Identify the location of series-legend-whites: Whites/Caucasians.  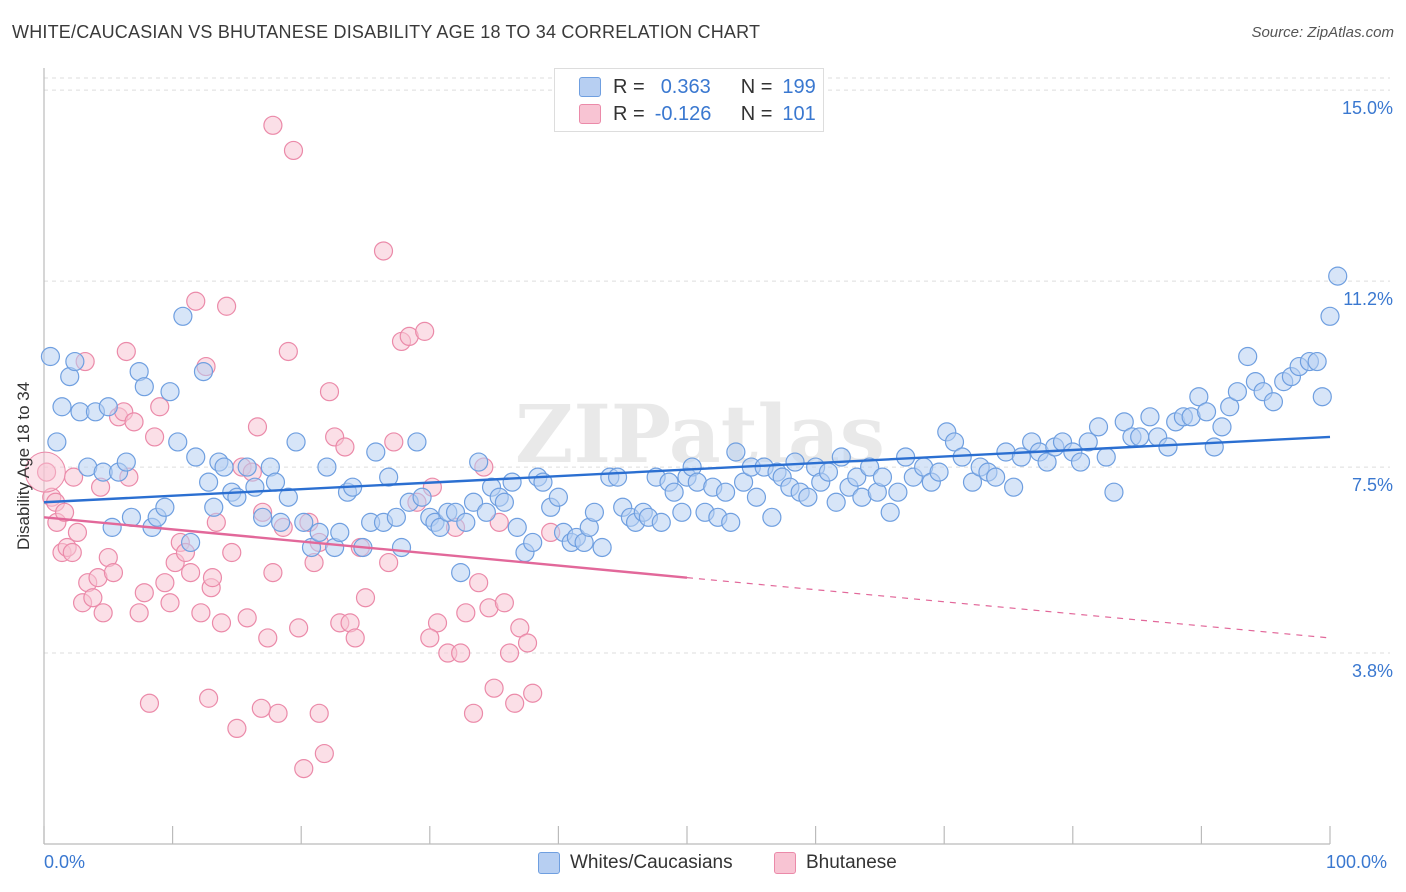
(635, 863).